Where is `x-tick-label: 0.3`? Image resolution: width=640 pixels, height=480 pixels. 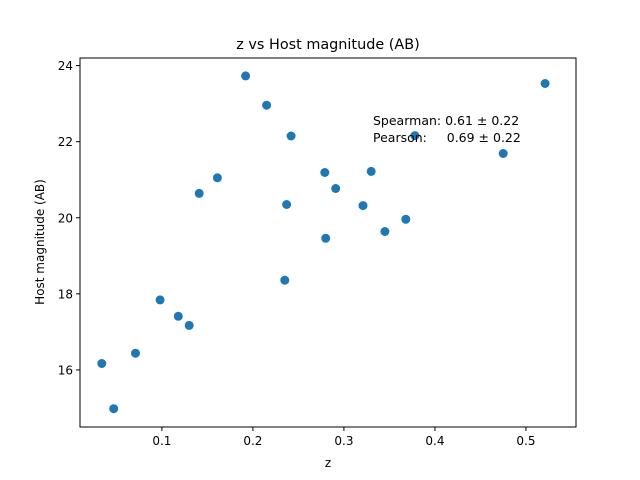
x-tick-label: 0.3 is located at coordinates (343, 441).